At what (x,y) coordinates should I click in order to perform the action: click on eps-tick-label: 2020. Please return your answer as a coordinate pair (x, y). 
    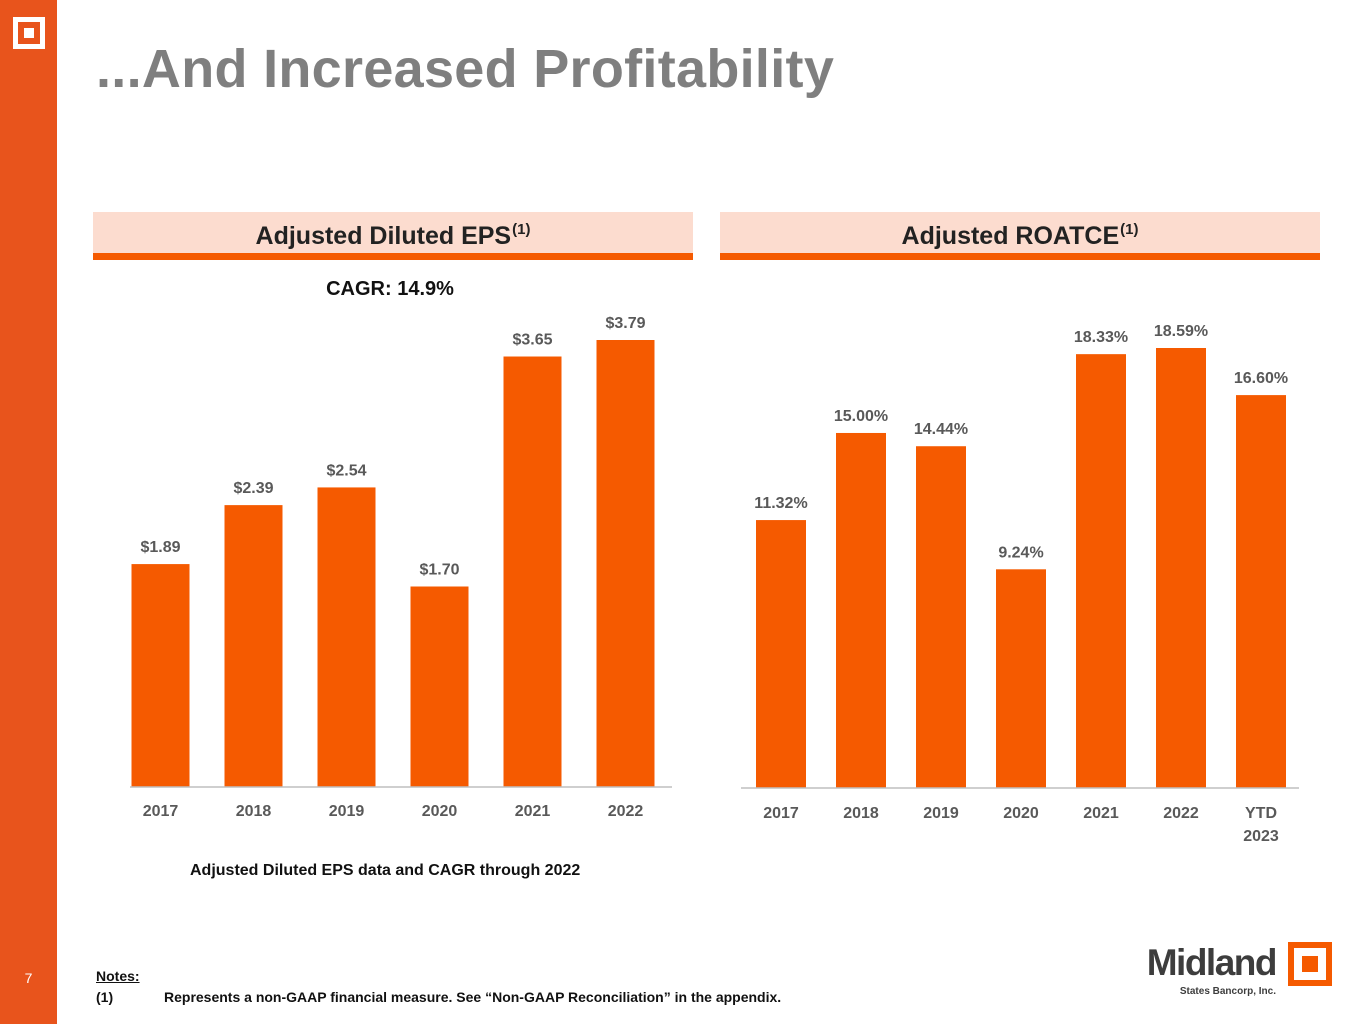
    Looking at the image, I should click on (440, 811).